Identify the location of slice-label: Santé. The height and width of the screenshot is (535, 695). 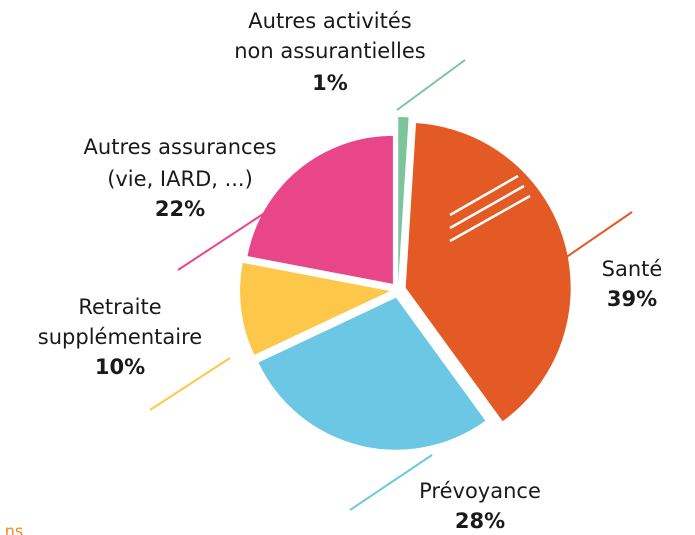
(632, 269).